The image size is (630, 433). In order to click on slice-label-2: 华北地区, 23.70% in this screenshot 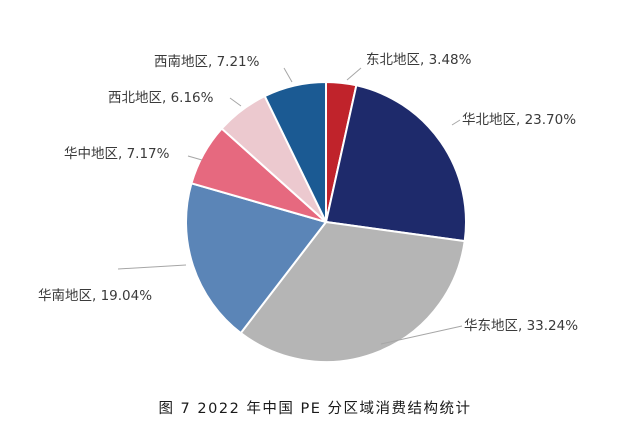, I will do `click(519, 120)`.